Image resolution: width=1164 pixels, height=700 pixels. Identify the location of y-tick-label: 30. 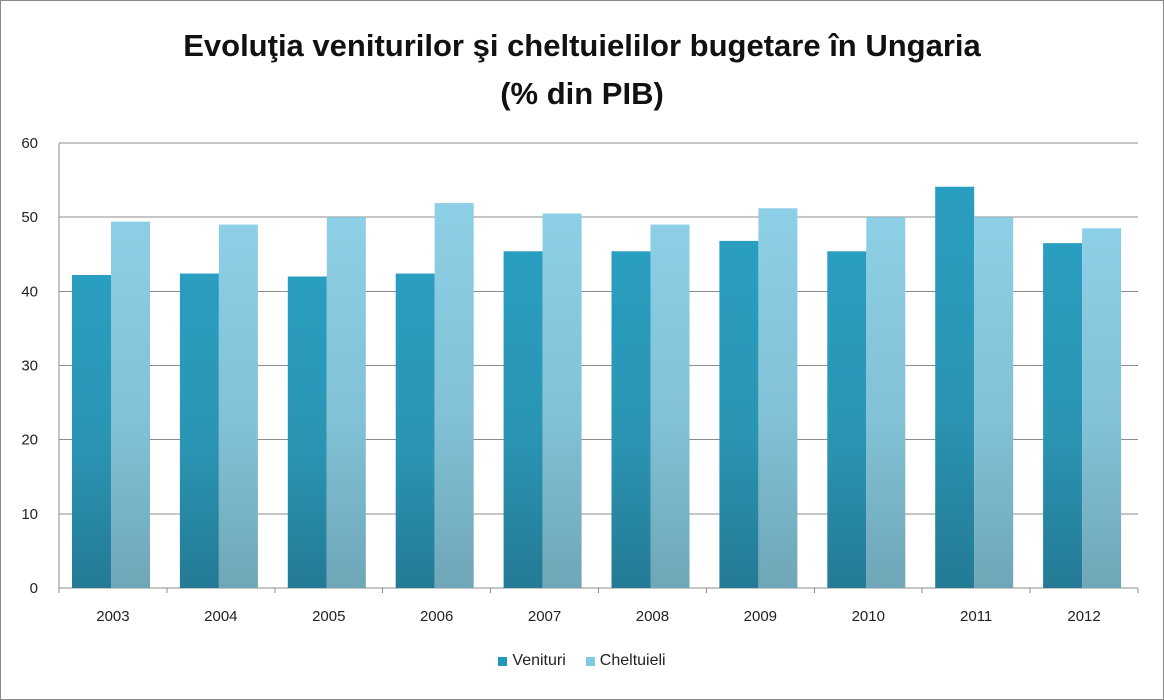
(29, 366).